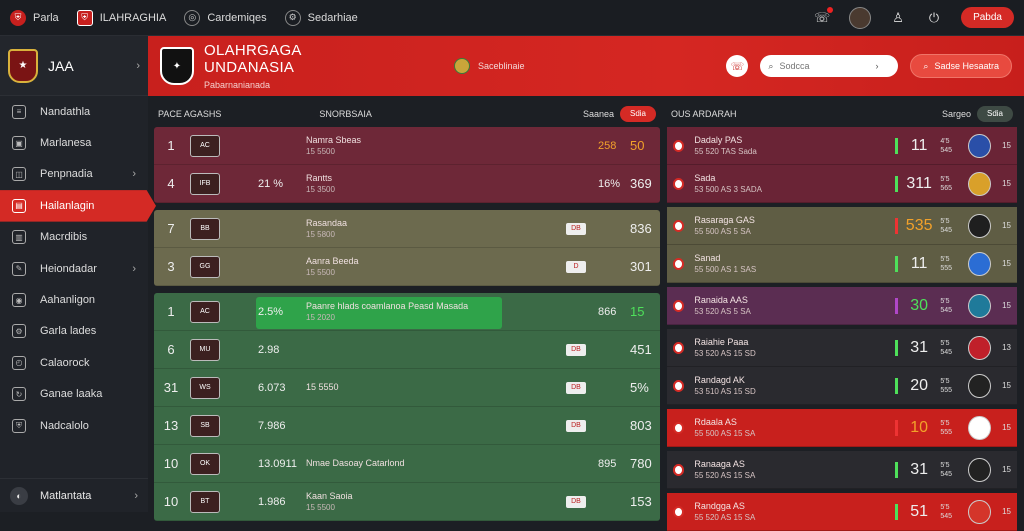 The width and height of the screenshot is (1024, 531). I want to click on fixture-subtext: 53 510 AS 15 SD, so click(725, 391).